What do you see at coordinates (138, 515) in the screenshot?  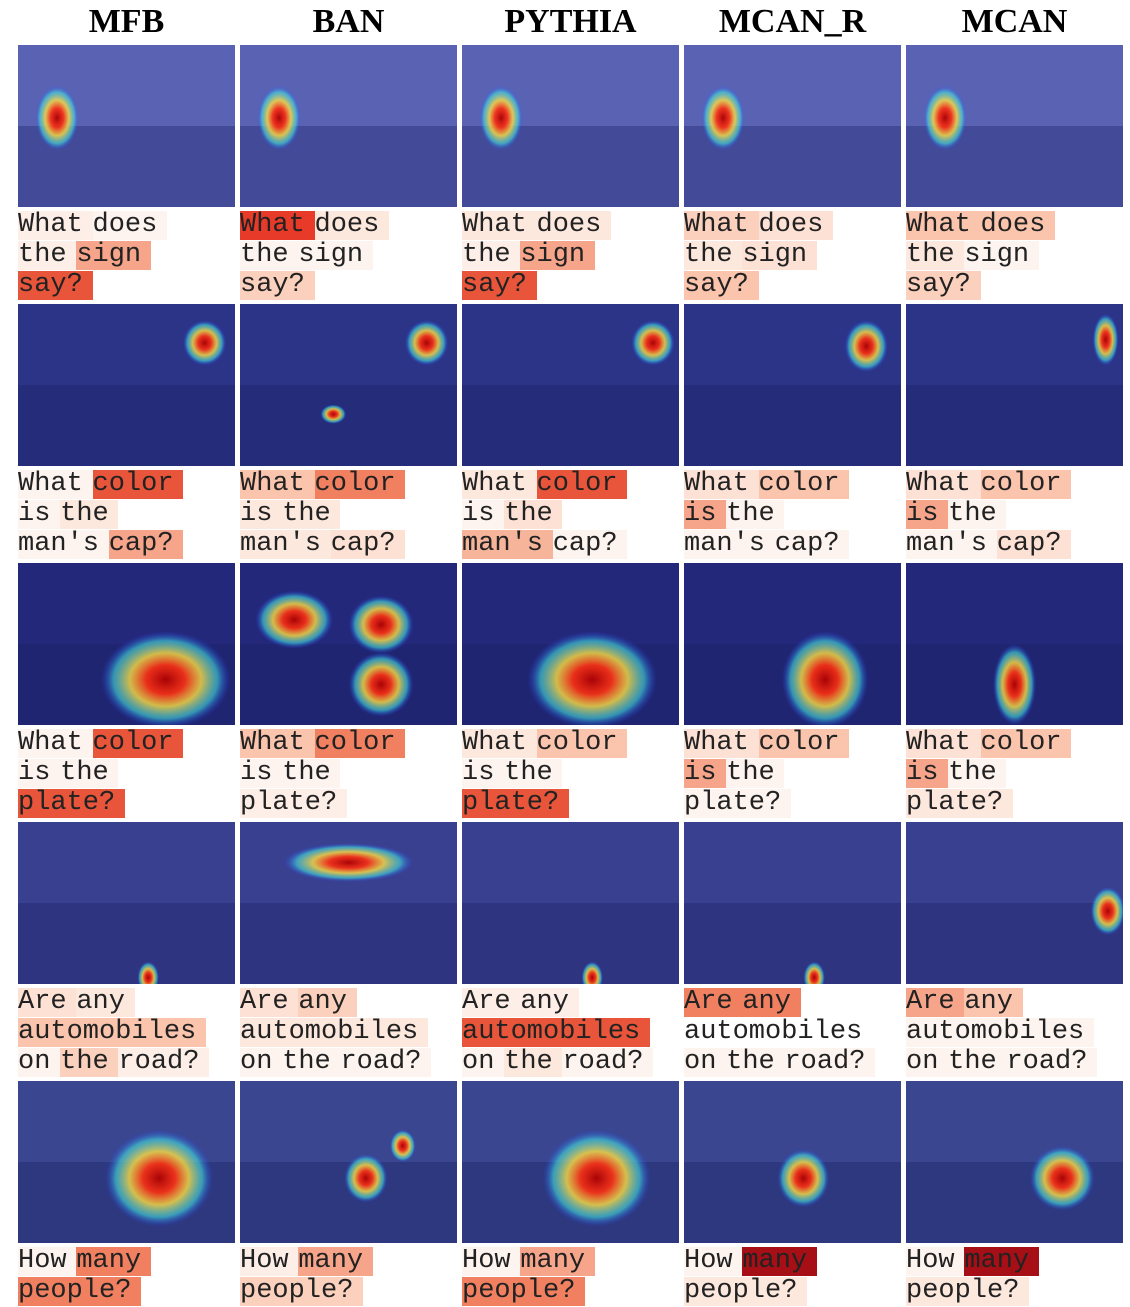 I see `question: What color is the man's cap?` at bounding box center [138, 515].